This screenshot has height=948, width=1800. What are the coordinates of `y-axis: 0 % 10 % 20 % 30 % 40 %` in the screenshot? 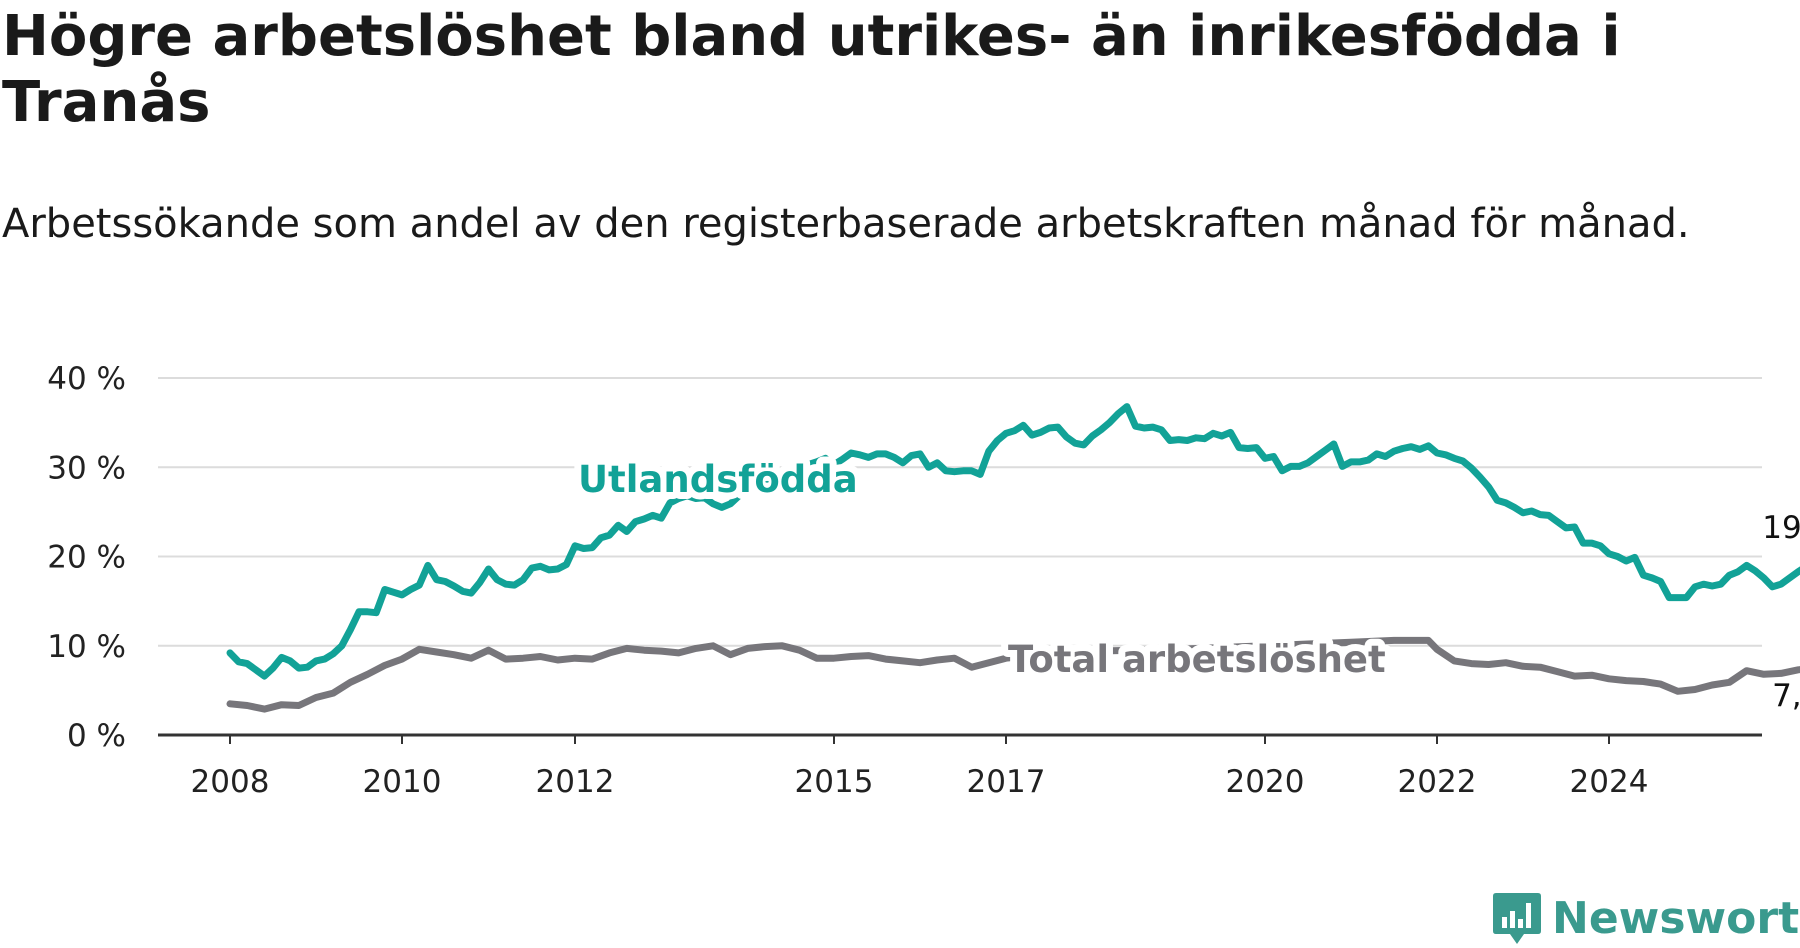 It's located at (86, 557).